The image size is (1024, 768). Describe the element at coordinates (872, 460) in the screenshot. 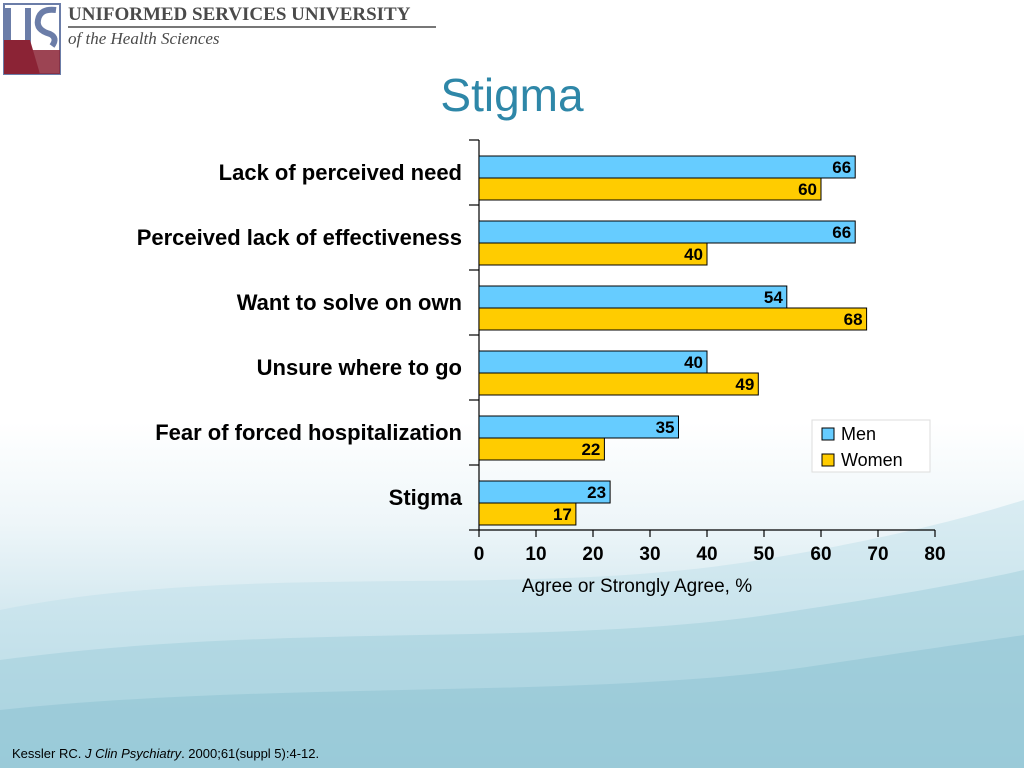

I see `legend-label-women: Women` at that location.